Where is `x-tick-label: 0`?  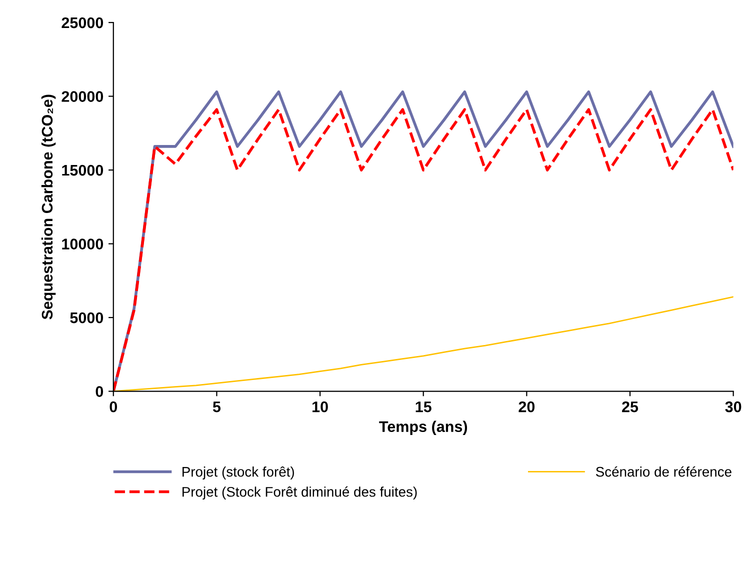
x-tick-label: 0 is located at coordinates (114, 406).